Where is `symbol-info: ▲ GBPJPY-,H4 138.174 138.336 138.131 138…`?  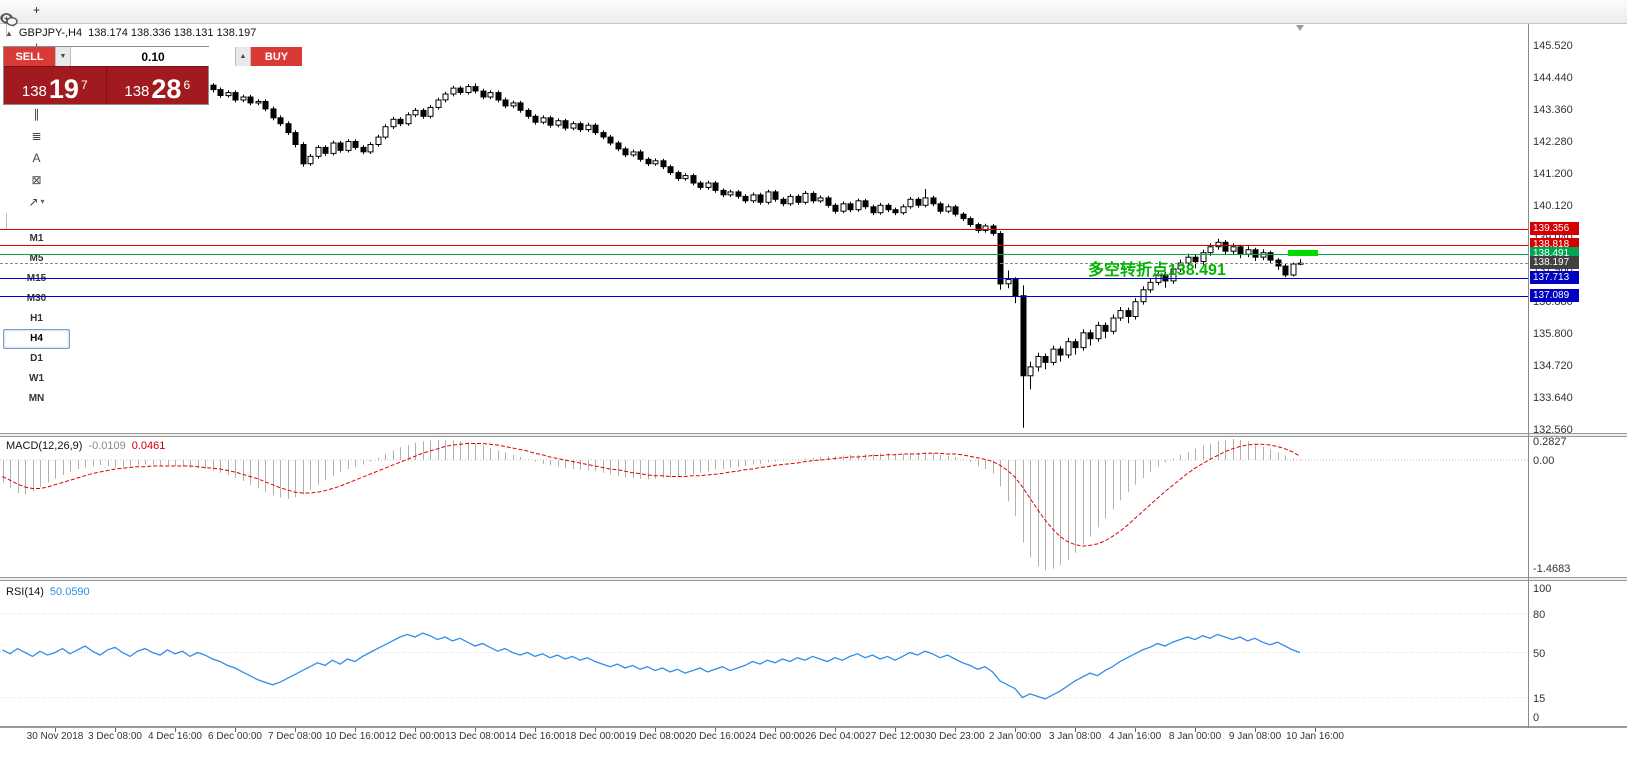 symbol-info: ▲ GBPJPY-,H4 138.174 138.336 138.131 138… is located at coordinates (130, 33).